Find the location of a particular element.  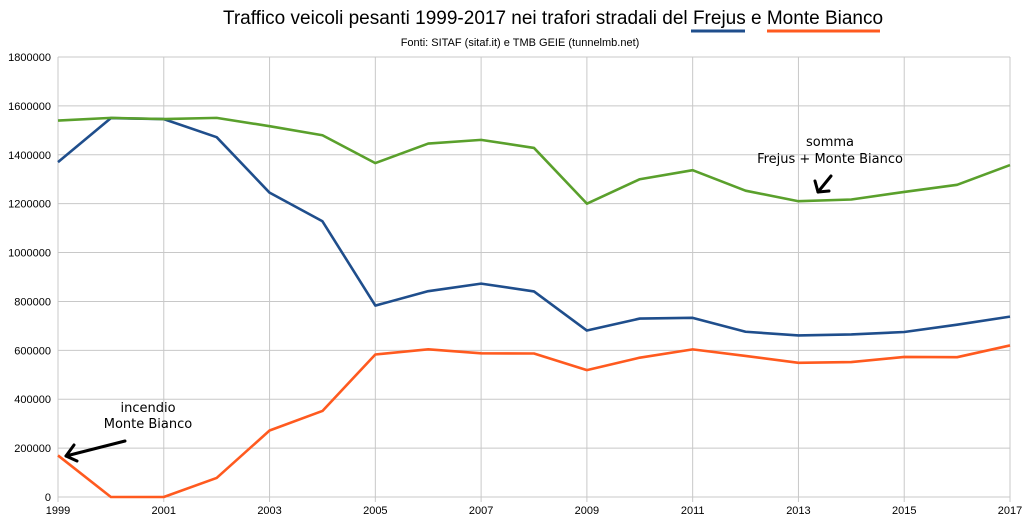

y-tick-label: 1800000 is located at coordinates (29, 58).